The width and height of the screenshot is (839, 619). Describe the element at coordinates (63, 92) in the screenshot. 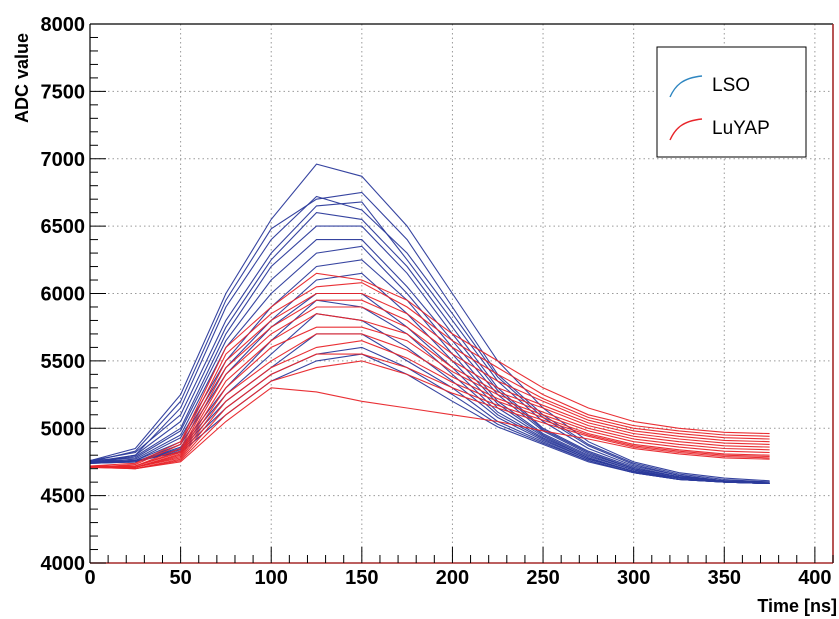

I see `y-tick-label: 7500` at that location.